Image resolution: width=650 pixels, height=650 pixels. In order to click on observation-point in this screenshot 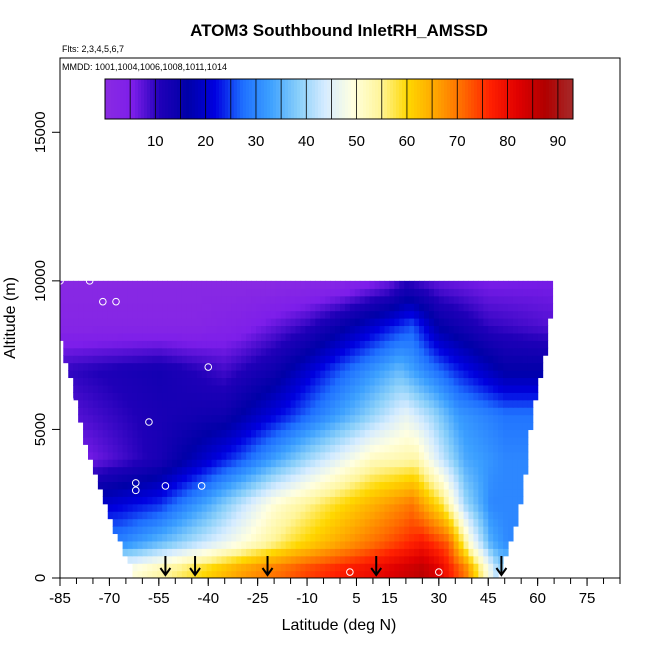, I will do `click(373, 264)`.